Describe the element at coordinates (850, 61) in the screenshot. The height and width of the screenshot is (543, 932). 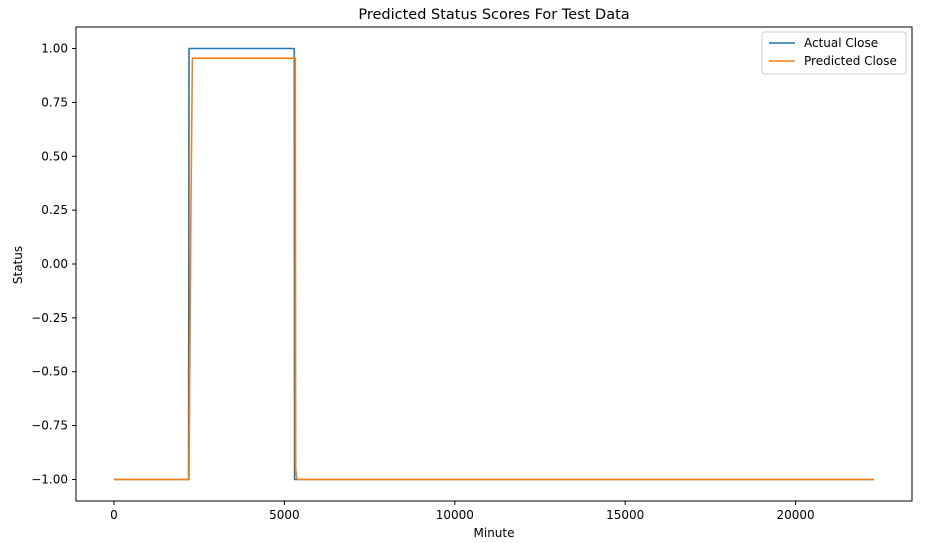
I see `legend-label-2: Predicted Close` at that location.